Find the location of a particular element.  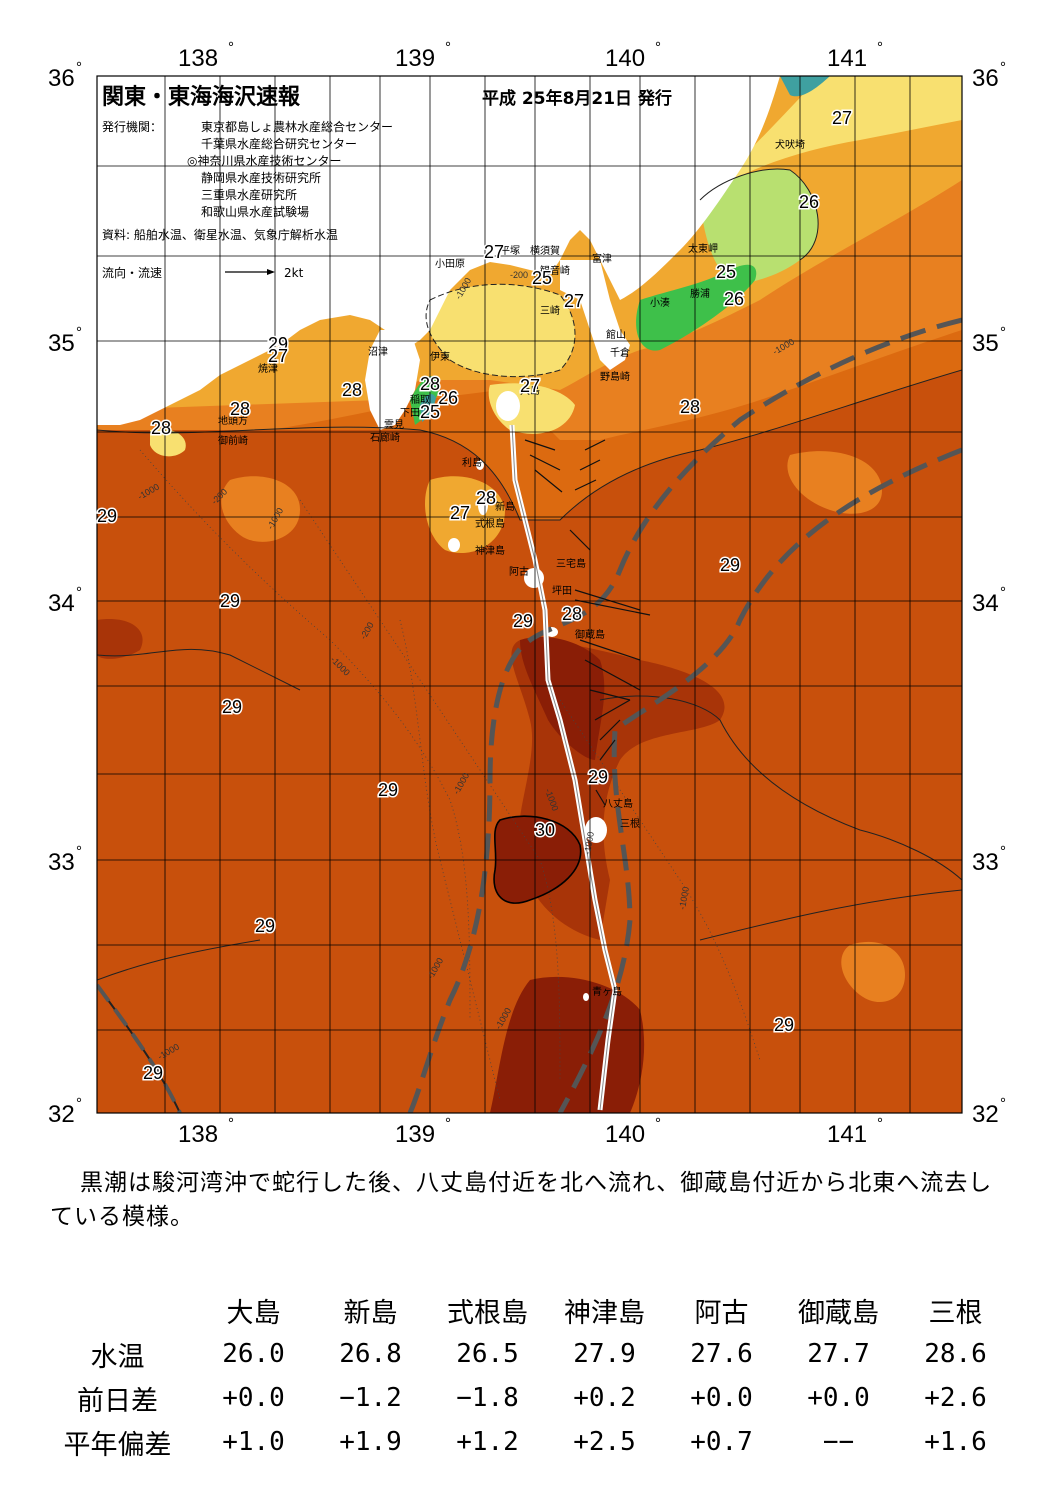

issue-date: 平成 25年8月21日 発行 is located at coordinates (577, 98).